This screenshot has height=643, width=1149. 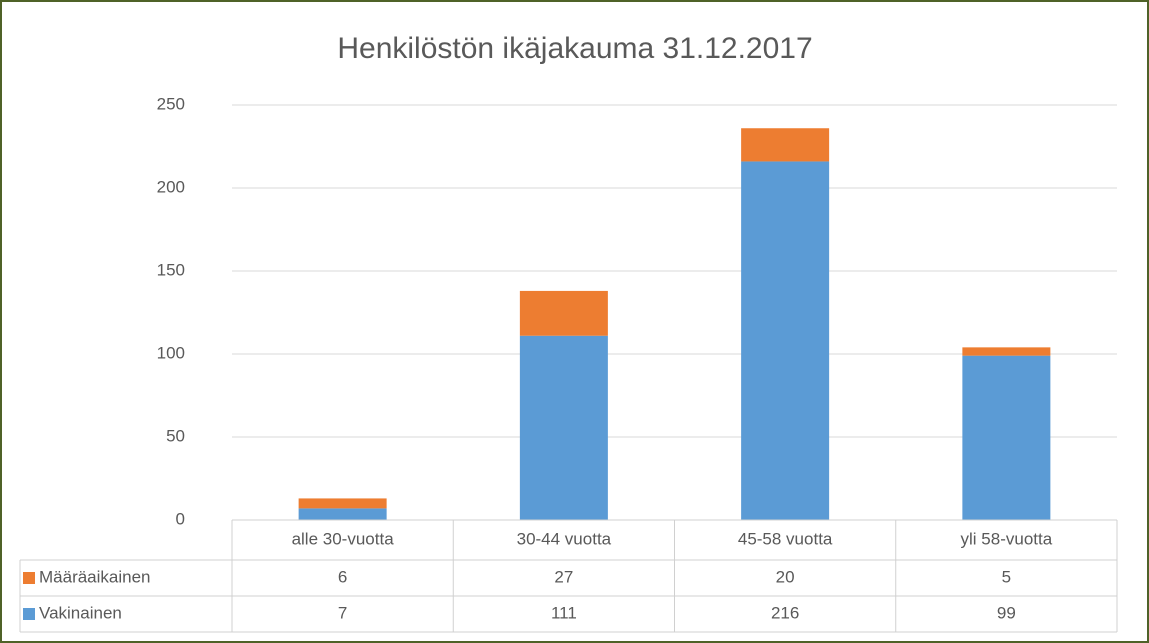 What do you see at coordinates (343, 538) in the screenshot?
I see `x-tick-label: alle 30-vuotta` at bounding box center [343, 538].